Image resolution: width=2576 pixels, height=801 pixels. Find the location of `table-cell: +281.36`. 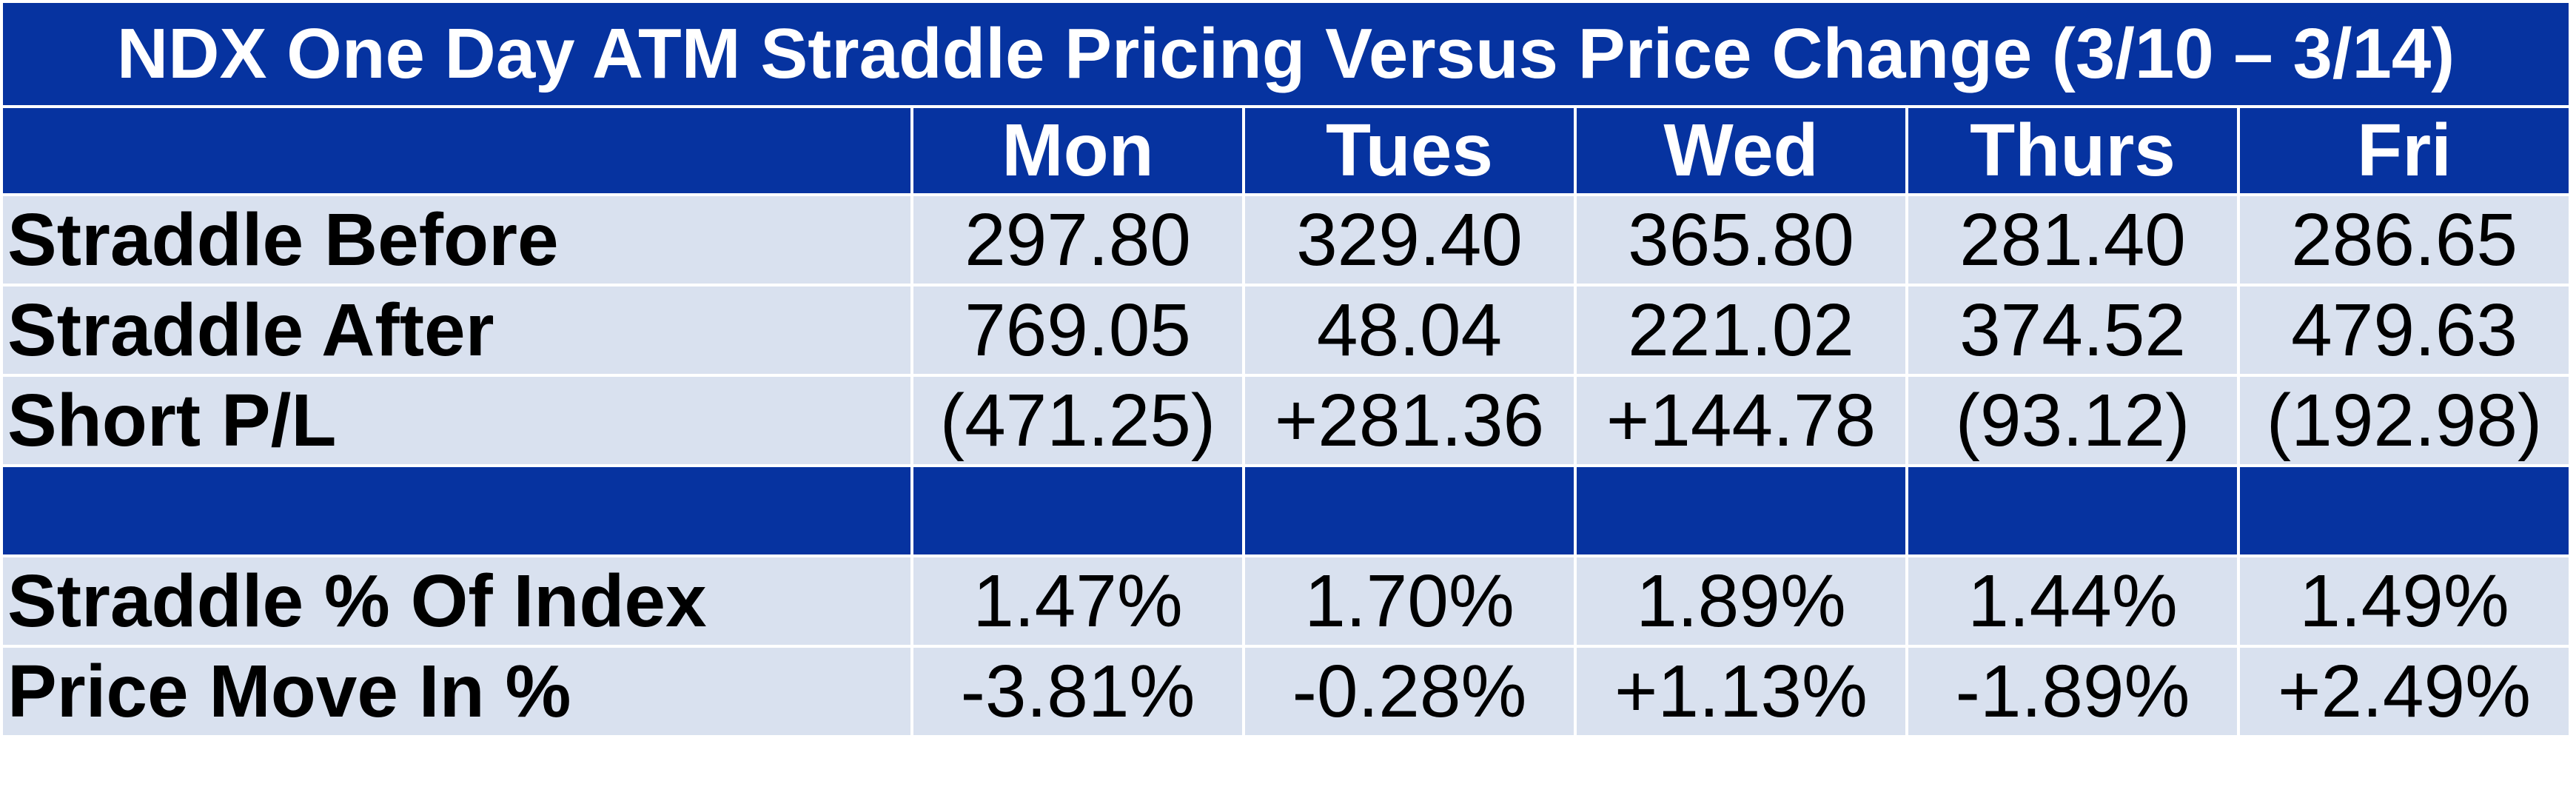

table-cell: +281.36 is located at coordinates (1409, 421).